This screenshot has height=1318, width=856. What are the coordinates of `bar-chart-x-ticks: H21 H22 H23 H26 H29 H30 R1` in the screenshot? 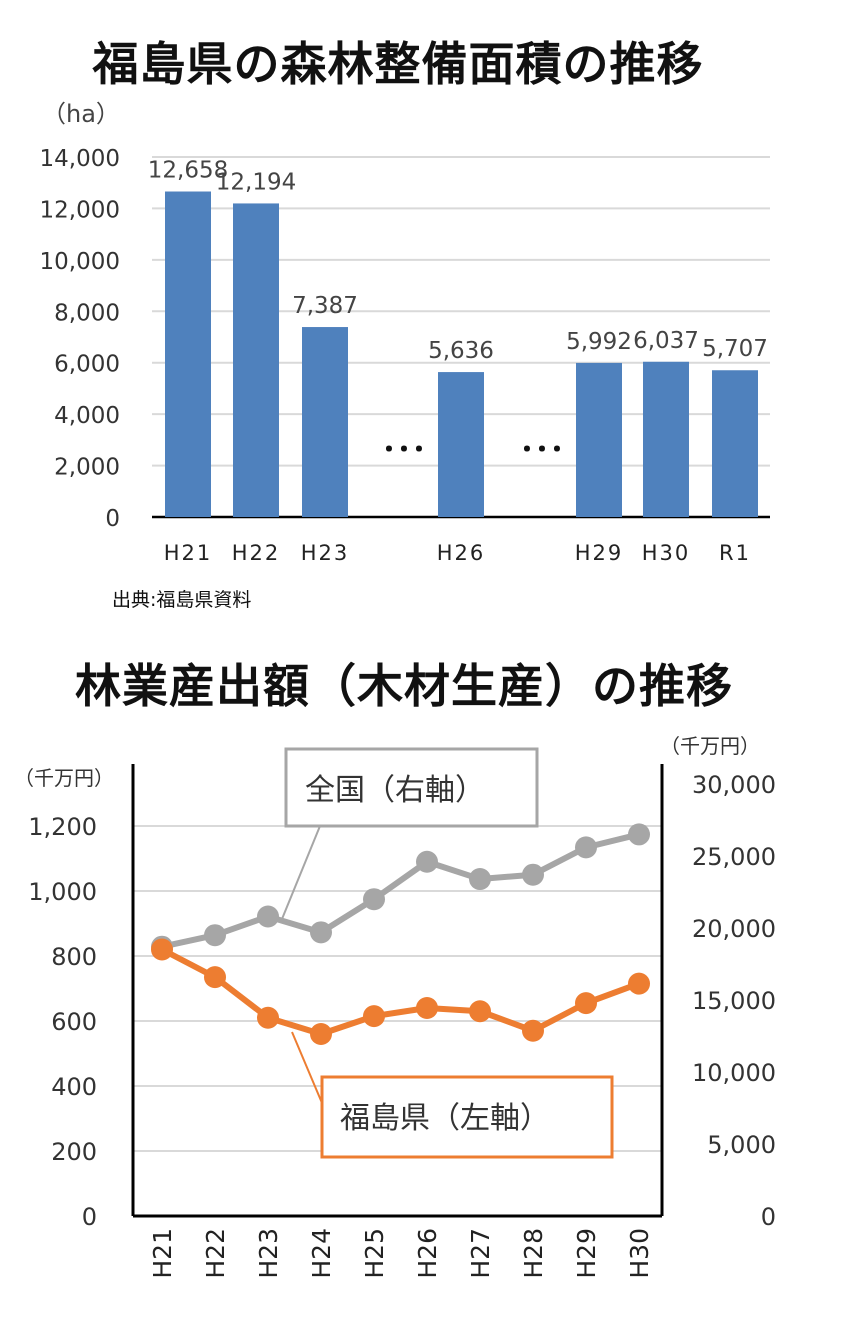 It's located at (457, 553).